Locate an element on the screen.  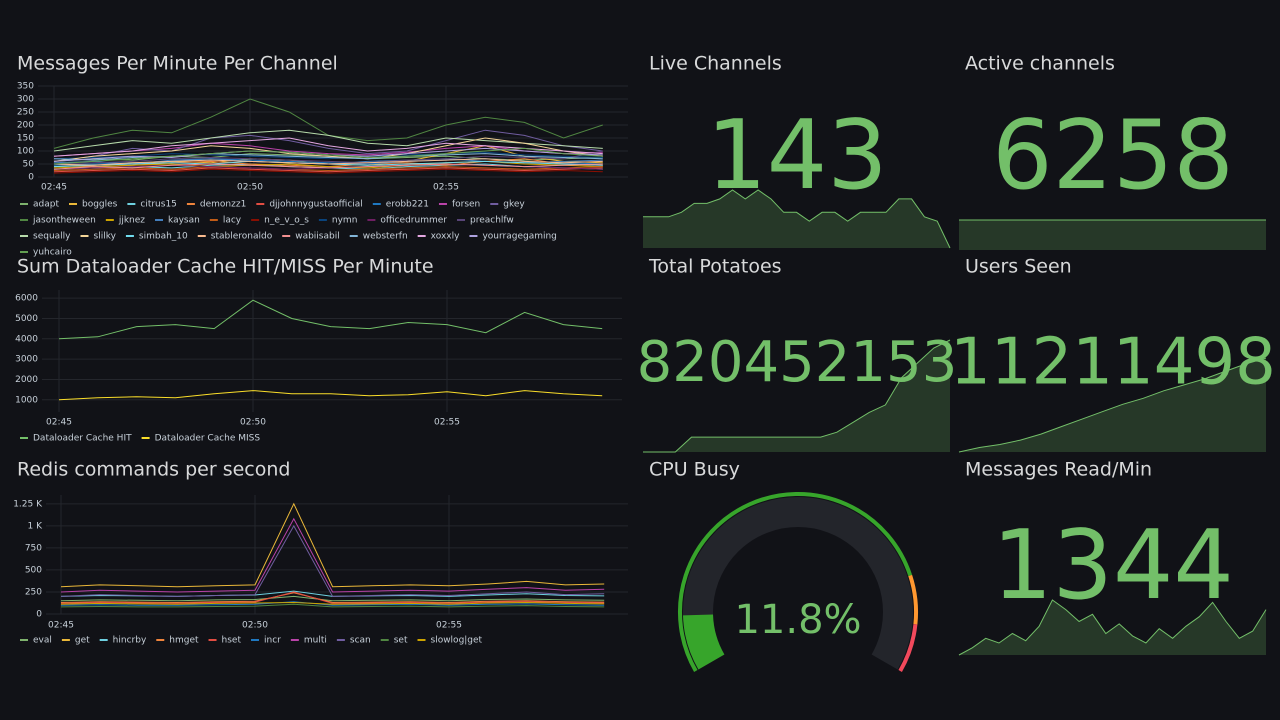
legend-label: djjohnnygustaofficial is located at coordinates (315, 205).